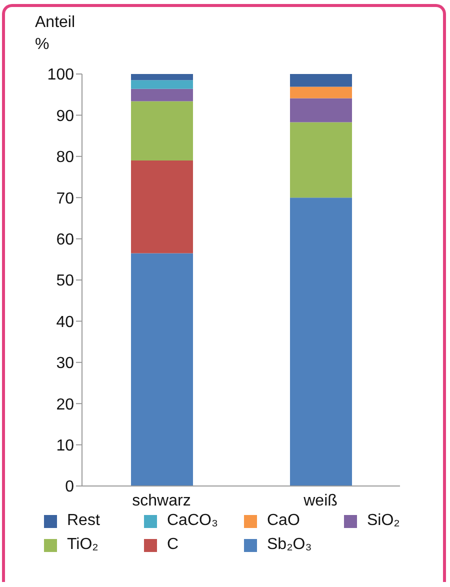 Image resolution: width=450 pixels, height=587 pixels. Describe the element at coordinates (60, 75) in the screenshot. I see `y-tick-label: 100` at that location.